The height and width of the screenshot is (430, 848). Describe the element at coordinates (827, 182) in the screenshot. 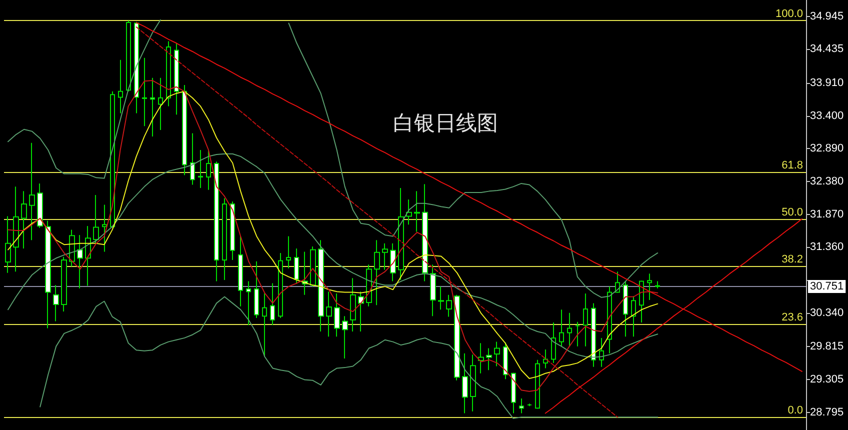

I see `y-tick-label: 32.380` at that location.